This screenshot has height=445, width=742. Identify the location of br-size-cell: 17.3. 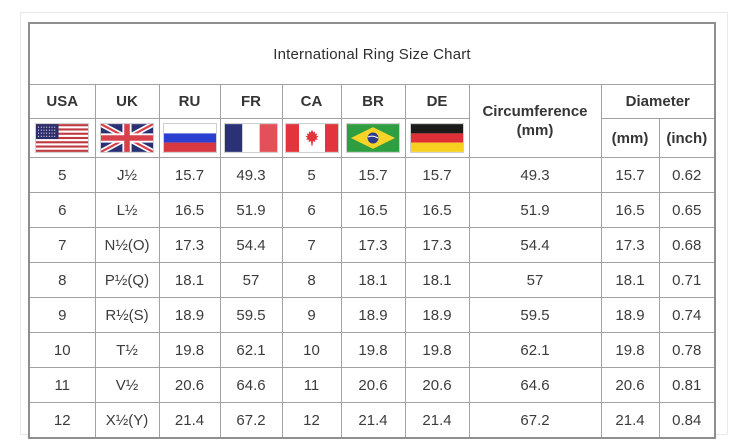
(373, 245).